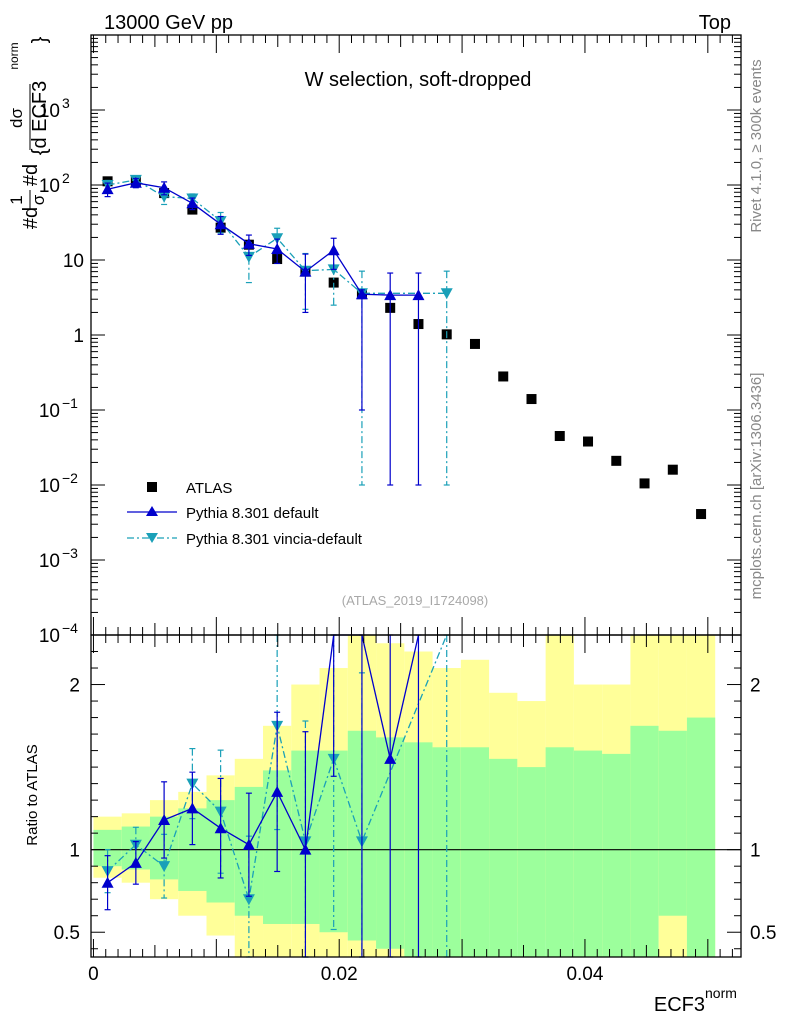 Image resolution: width=786 pixels, height=1024 pixels. What do you see at coordinates (73, 261) in the screenshot?
I see `ytick-label-1: 10` at bounding box center [73, 261].